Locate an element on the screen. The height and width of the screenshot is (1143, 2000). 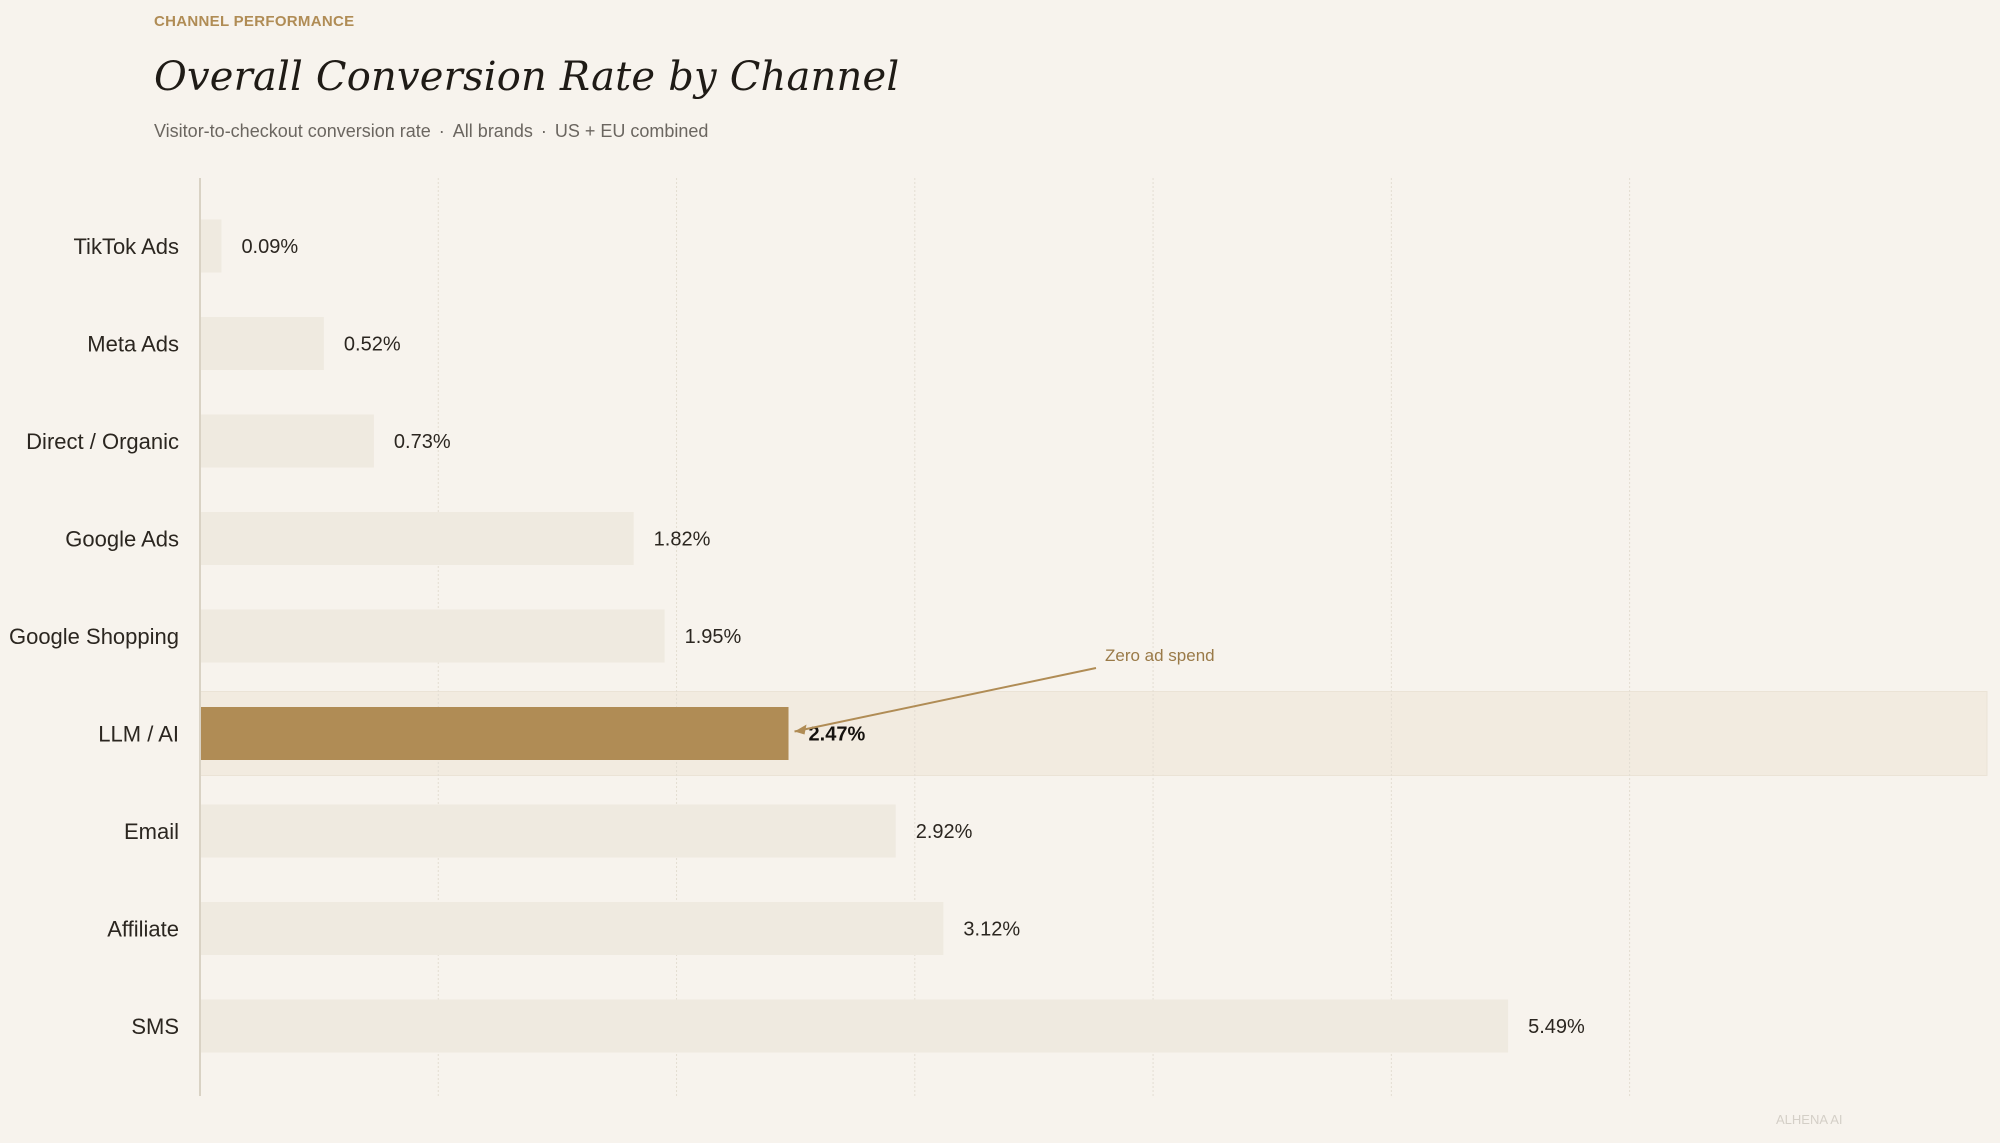
value-label: 0.52% is located at coordinates (372, 345).